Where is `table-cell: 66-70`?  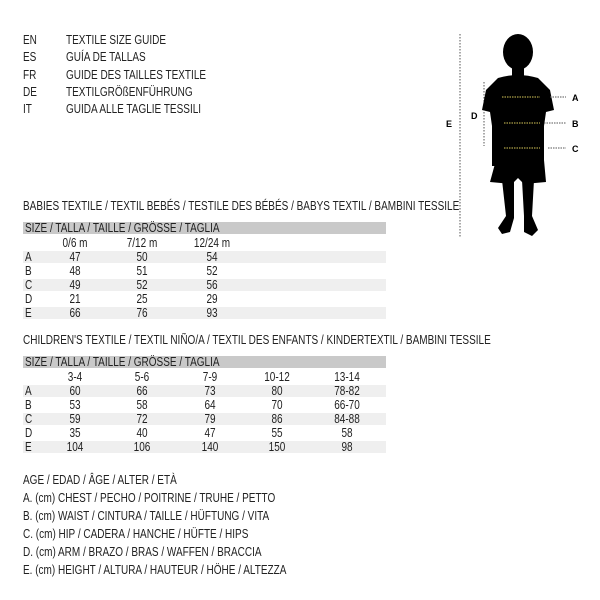
table-cell: 66-70 is located at coordinates (347, 405).